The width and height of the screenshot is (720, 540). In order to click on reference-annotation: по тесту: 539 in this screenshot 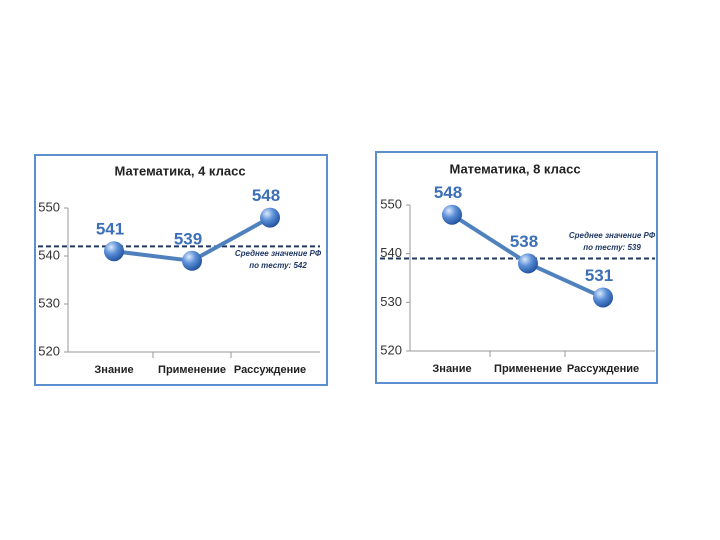, I will do `click(612, 247)`.